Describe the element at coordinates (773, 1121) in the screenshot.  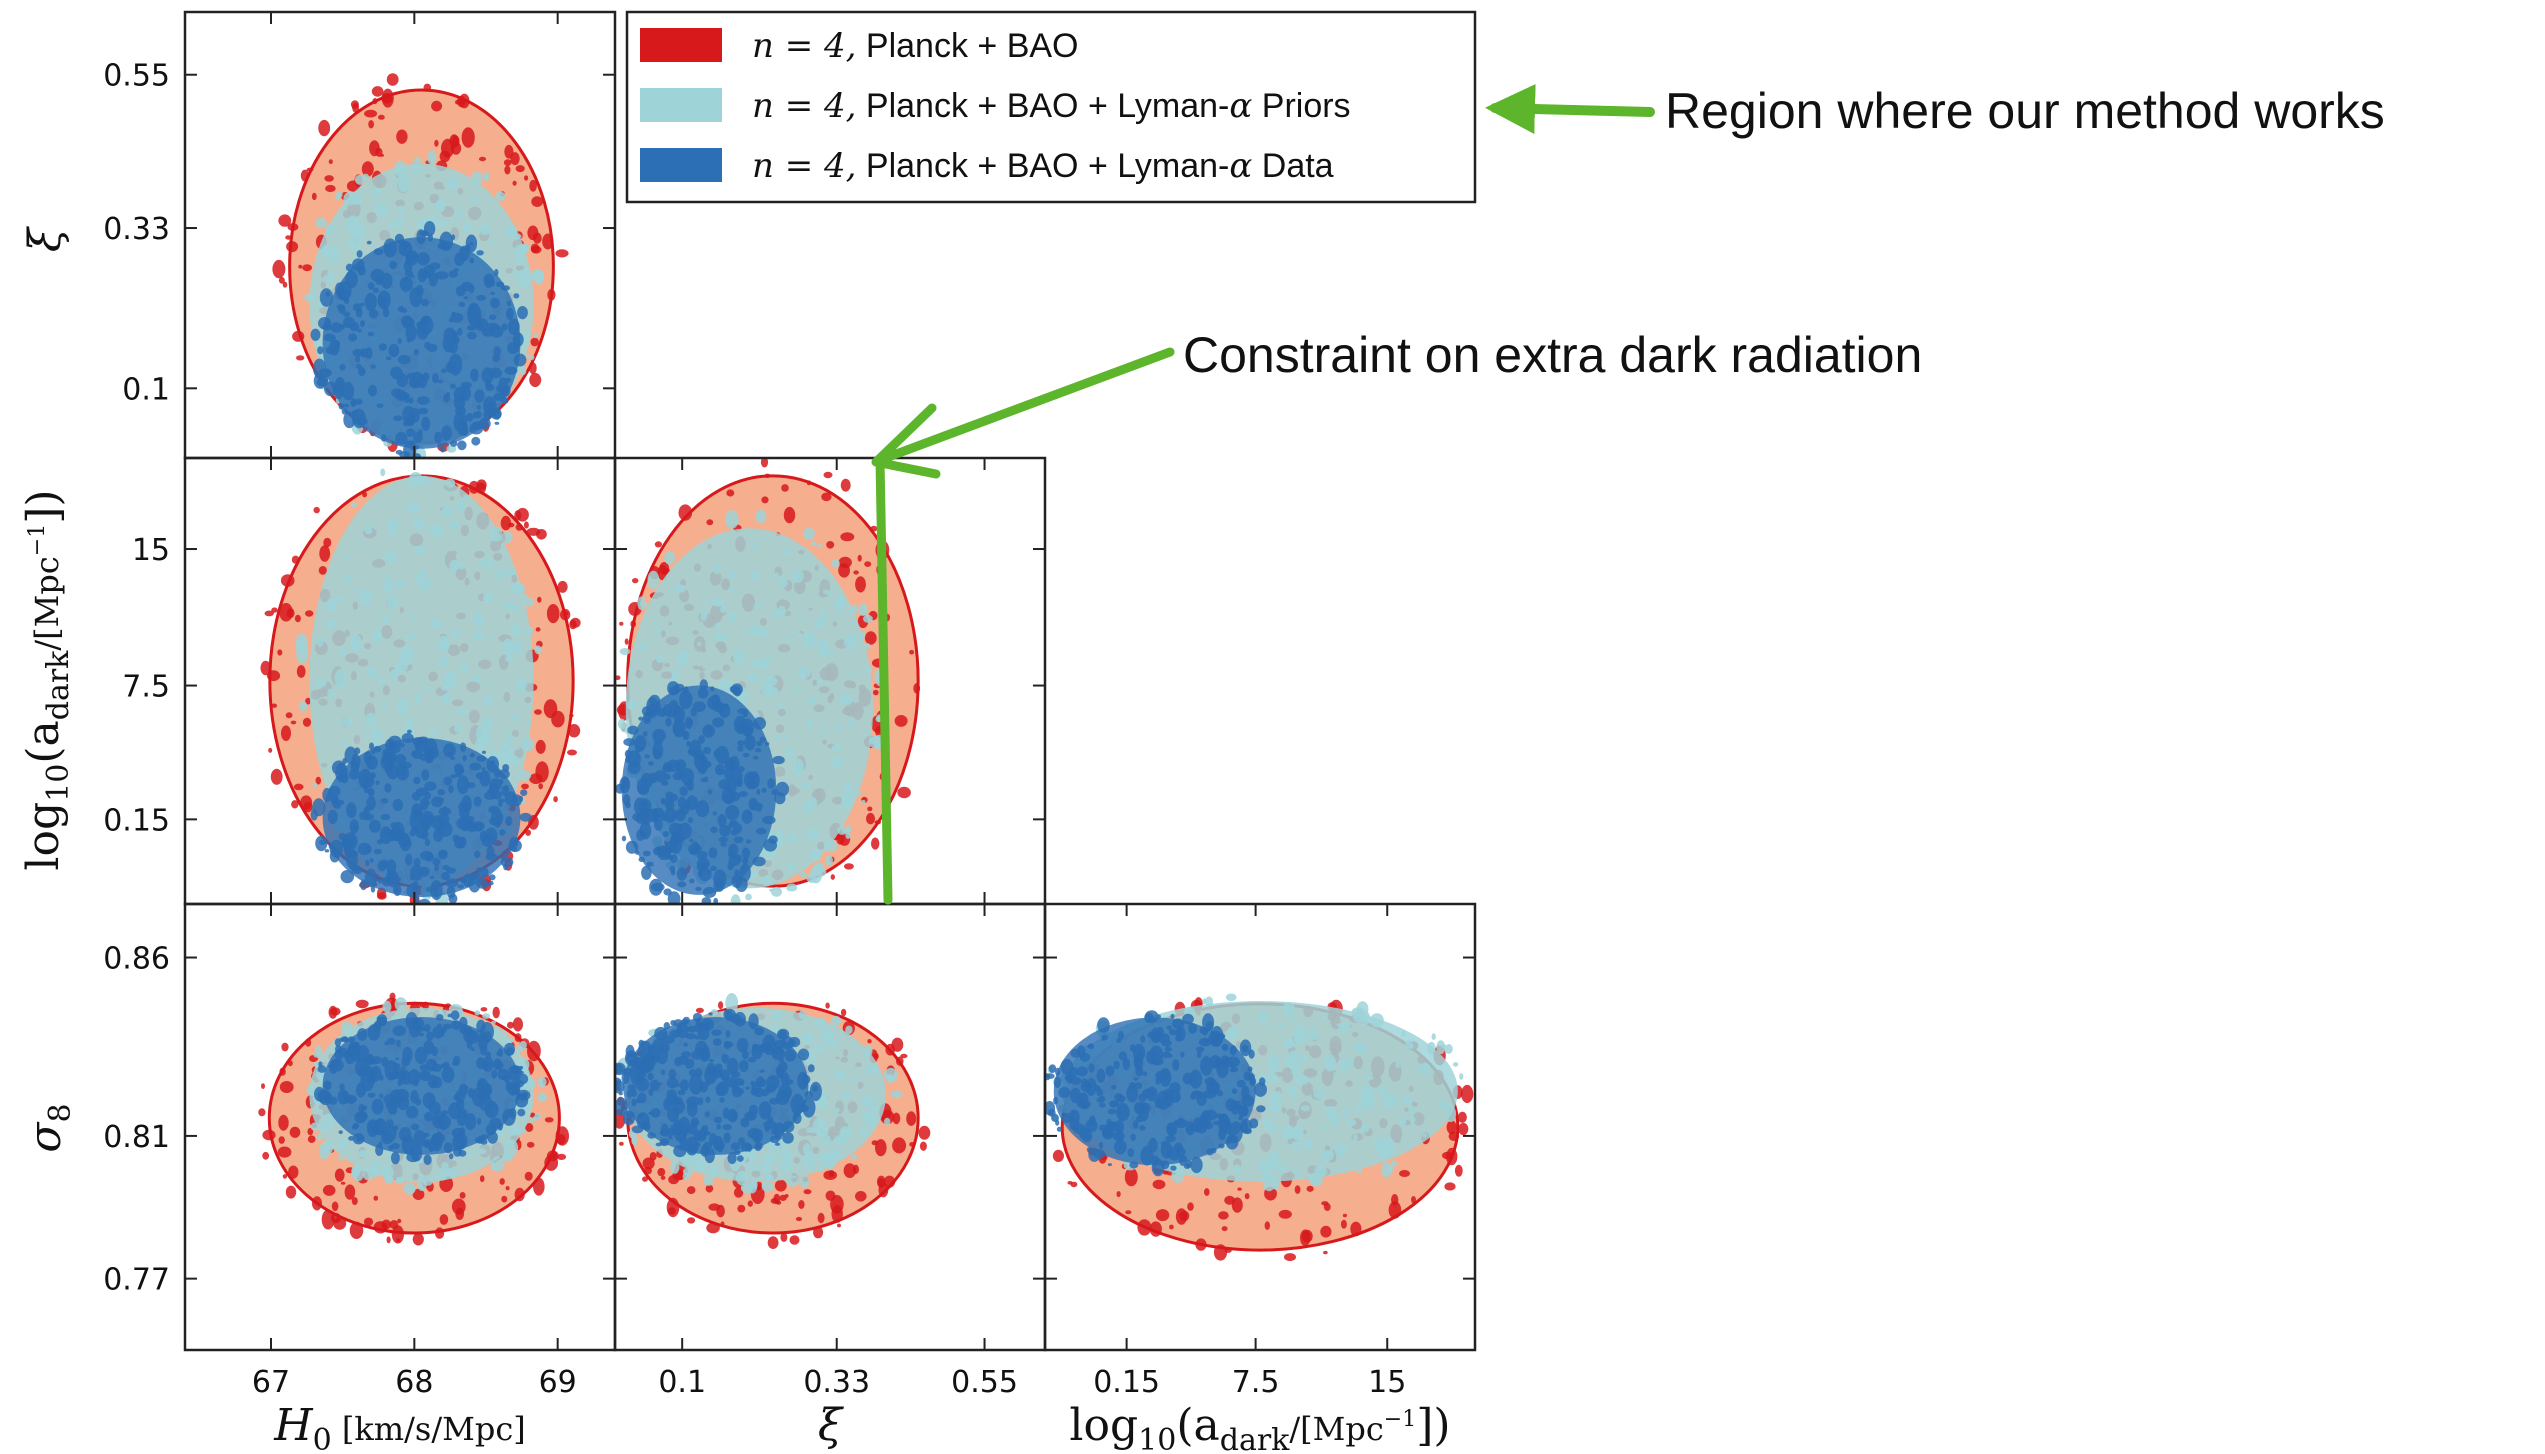
I see `panel-sigma8-vs-xi` at that location.